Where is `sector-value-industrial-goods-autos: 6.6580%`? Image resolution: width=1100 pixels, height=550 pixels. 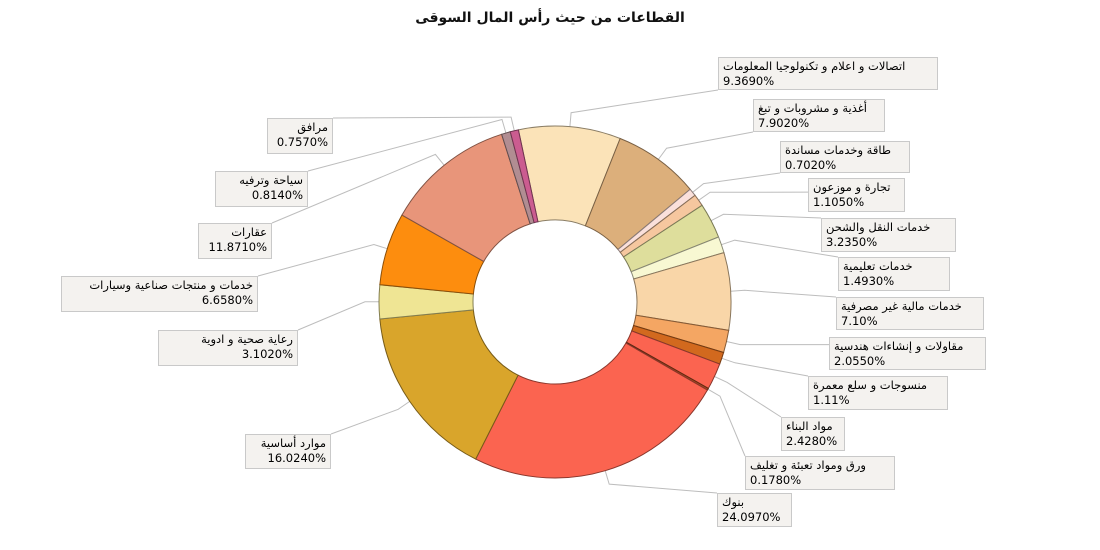 sector-value-industrial-goods-autos: 6.6580% is located at coordinates (227, 300).